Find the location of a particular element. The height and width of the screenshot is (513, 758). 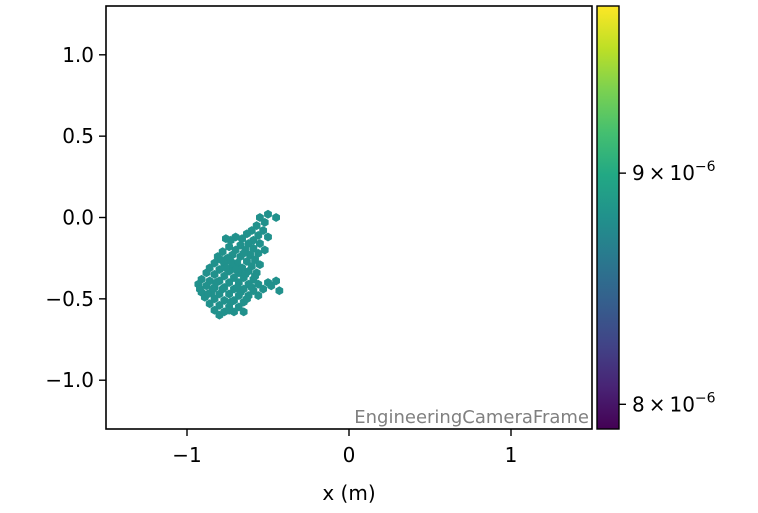

y-tick-label: −0.5 is located at coordinates (69, 299).